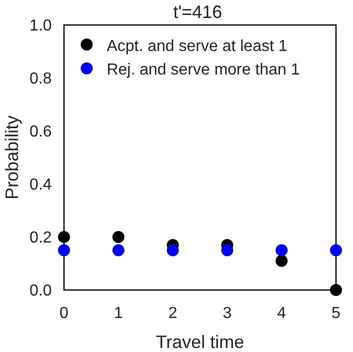 This screenshot has width=353, height=352. Describe the element at coordinates (41, 26) in the screenshot. I see `y-tick-label: 1.0` at that location.